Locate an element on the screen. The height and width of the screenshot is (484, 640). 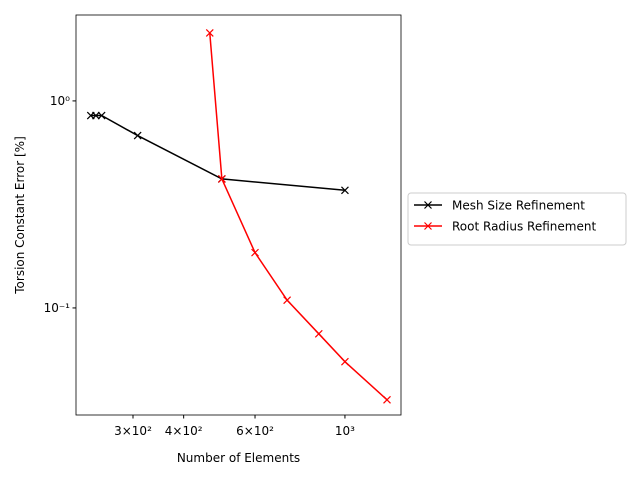
y-axis-label: Torsion Constant Error [%] is located at coordinates (20, 215).